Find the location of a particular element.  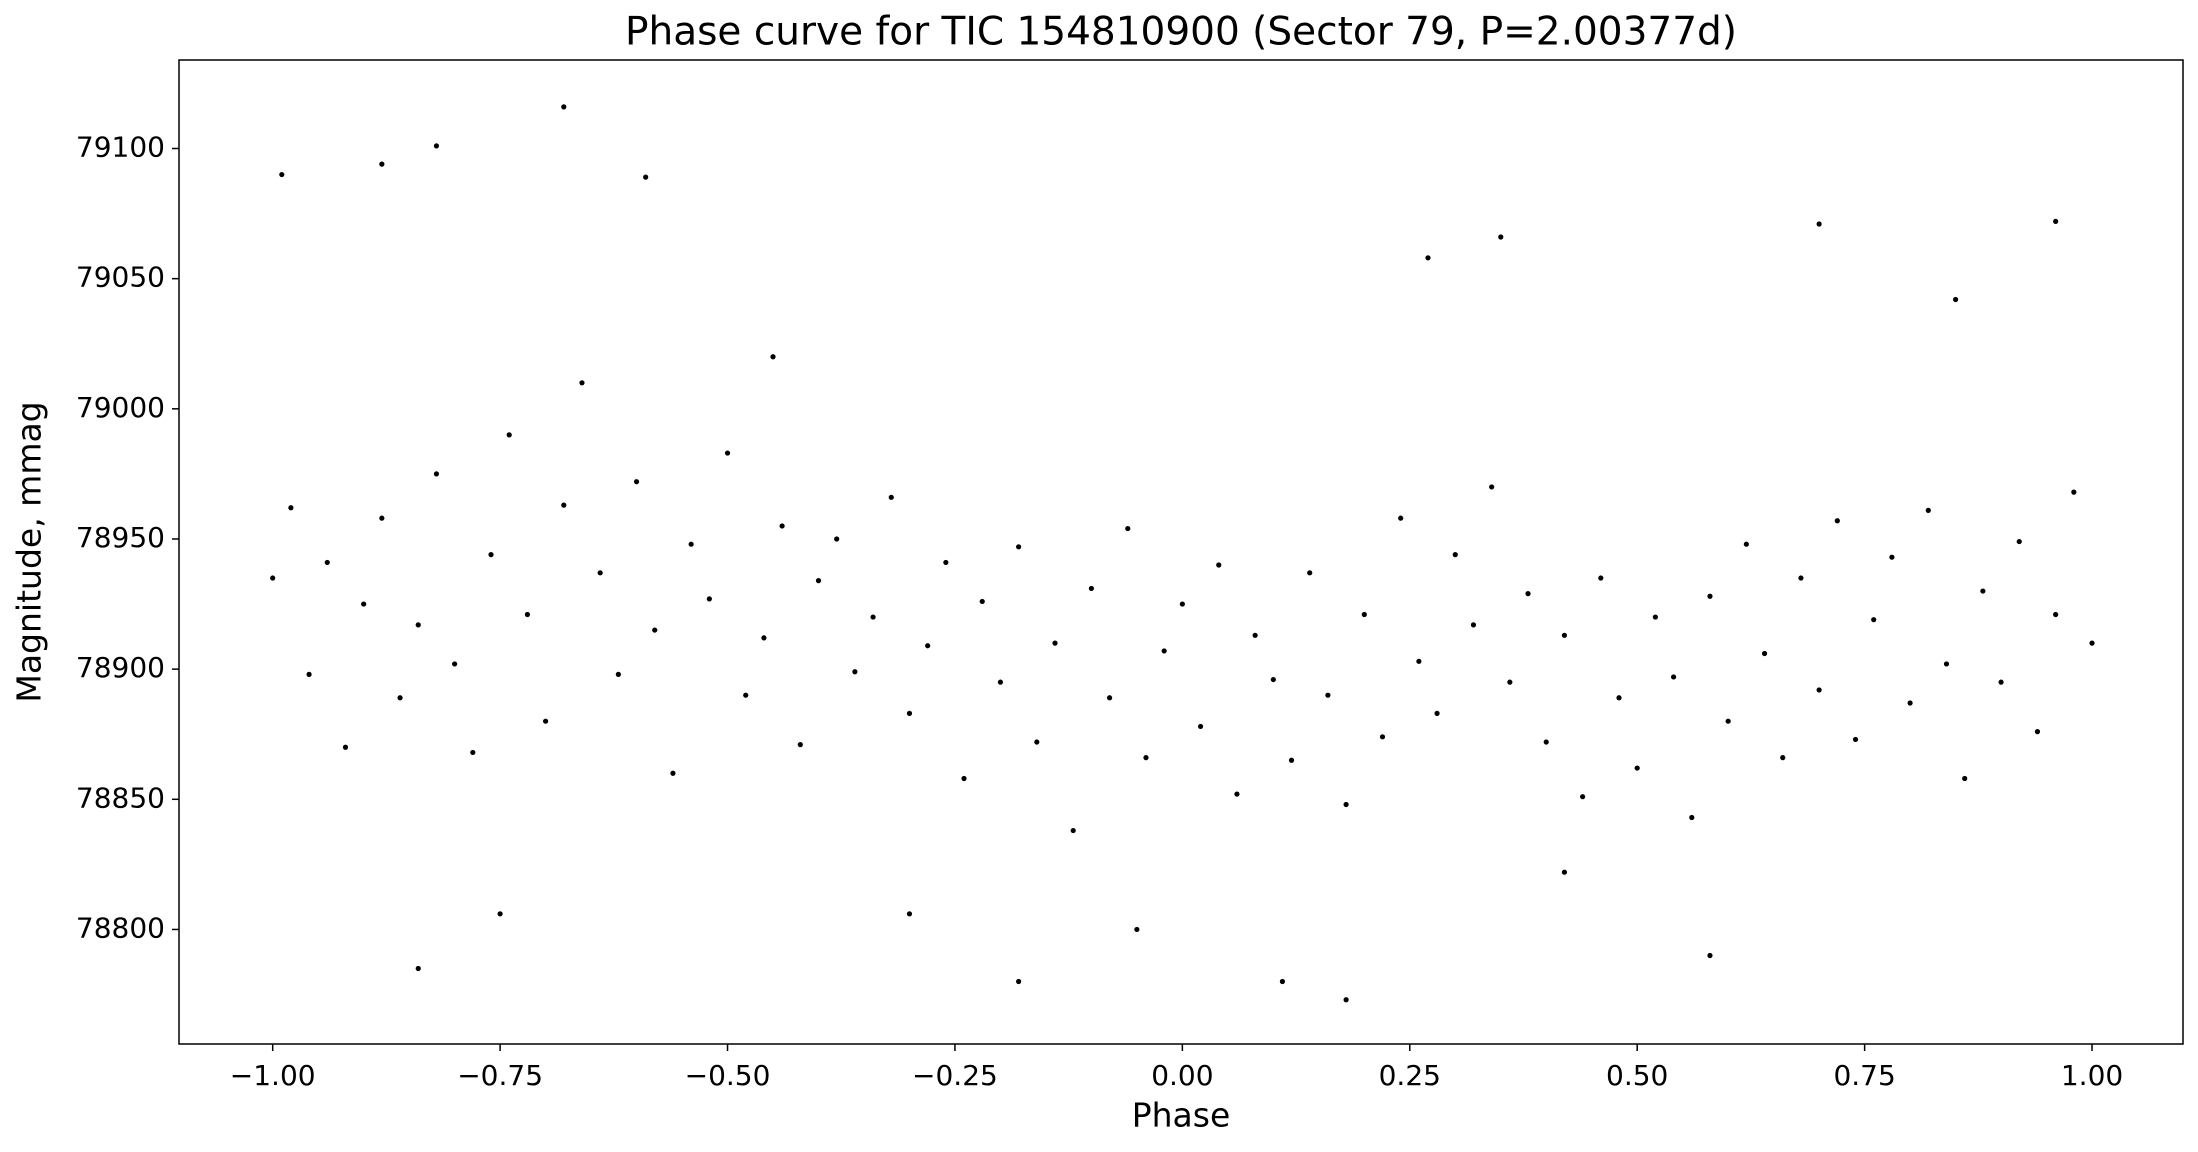

x-tick-label: −0.75 is located at coordinates (500, 1075).